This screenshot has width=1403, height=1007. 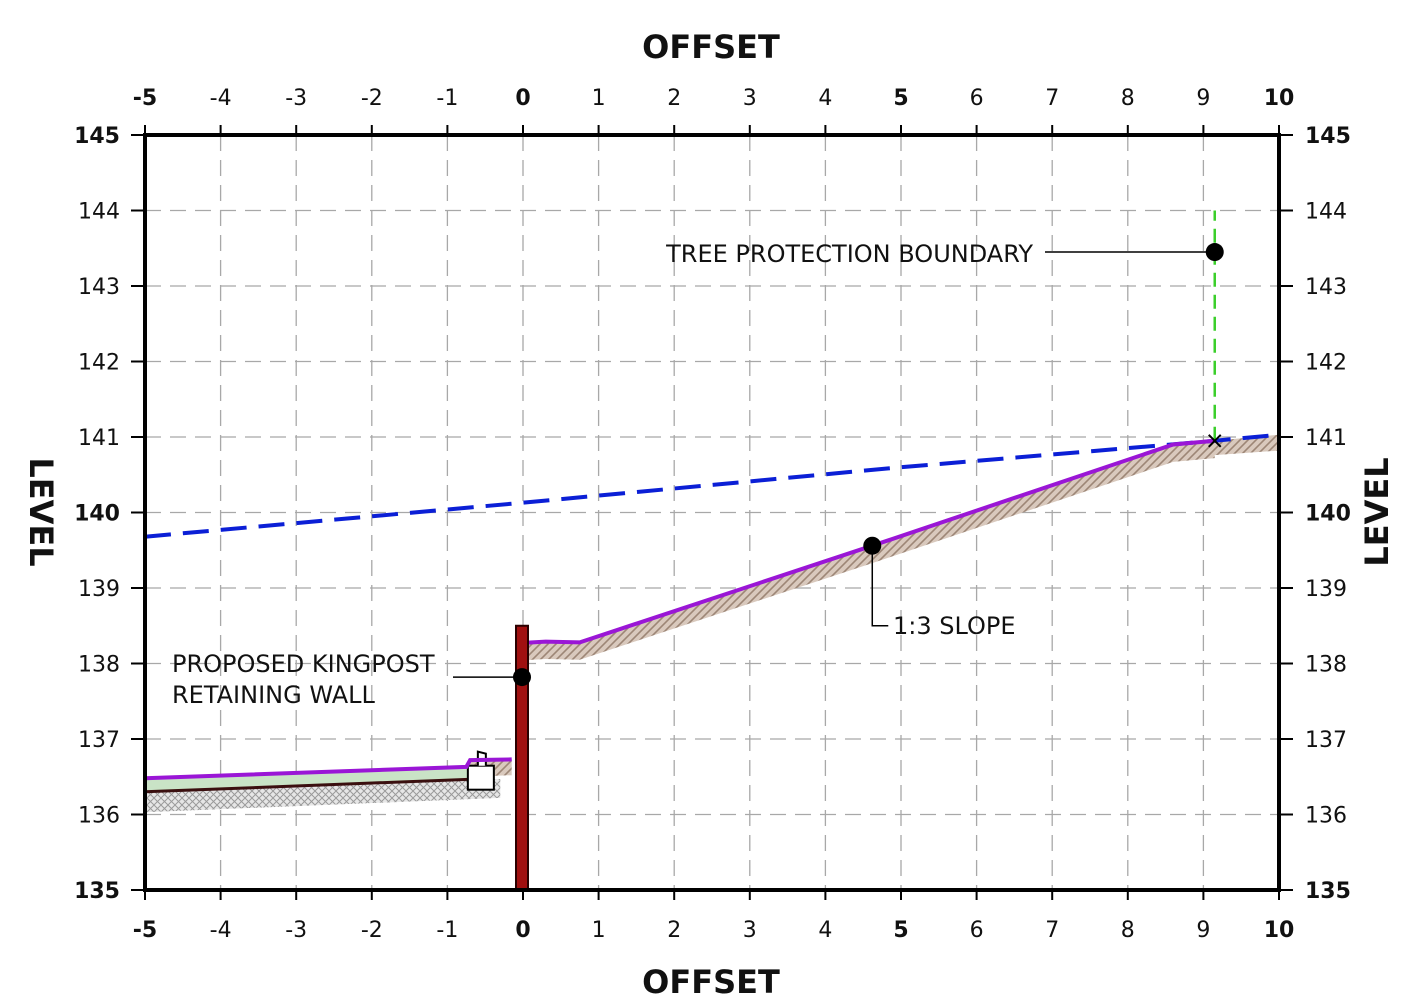 I want to click on x-tick-label-bottom: -1, so click(x=447, y=930).